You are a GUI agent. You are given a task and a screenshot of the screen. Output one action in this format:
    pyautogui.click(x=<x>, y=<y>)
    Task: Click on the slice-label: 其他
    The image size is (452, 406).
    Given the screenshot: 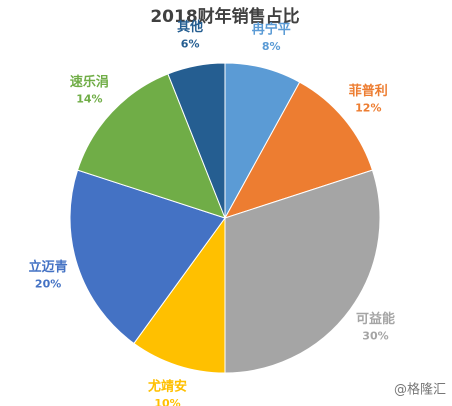 What is the action you would take?
    pyautogui.click(x=190, y=27)
    